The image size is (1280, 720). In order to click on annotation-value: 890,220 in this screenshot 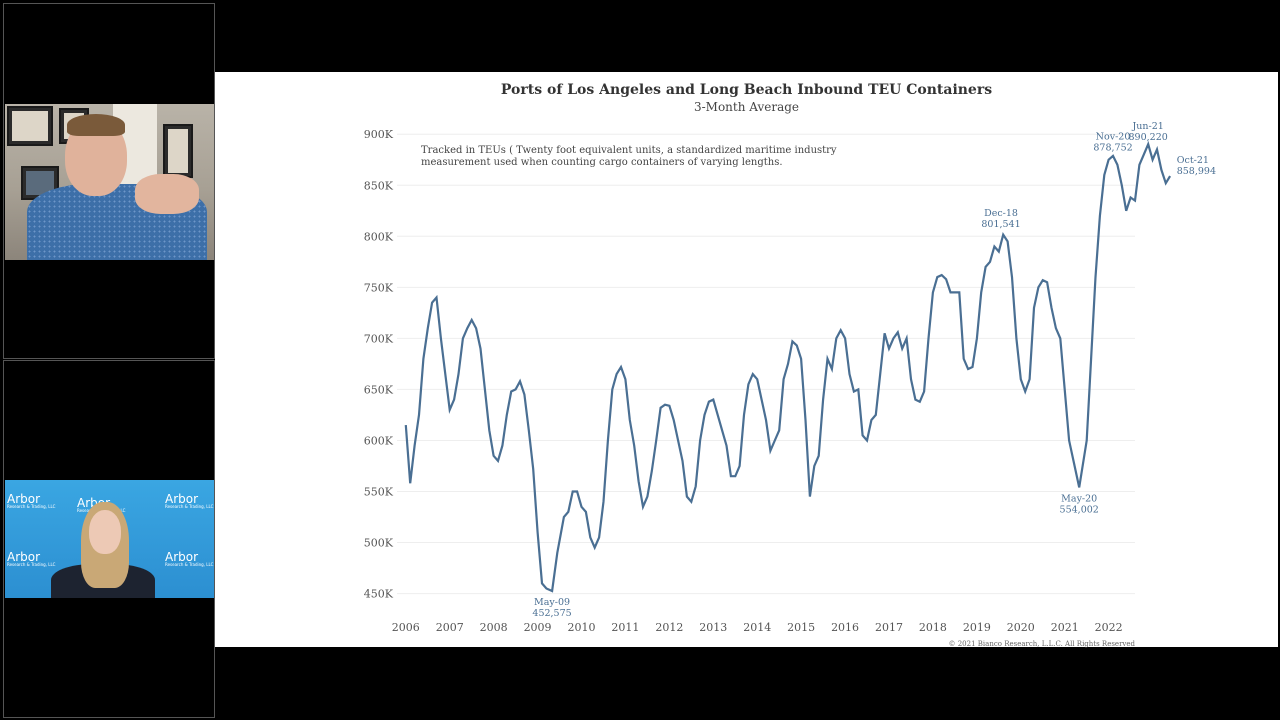, I will do `click(1148, 137)`.